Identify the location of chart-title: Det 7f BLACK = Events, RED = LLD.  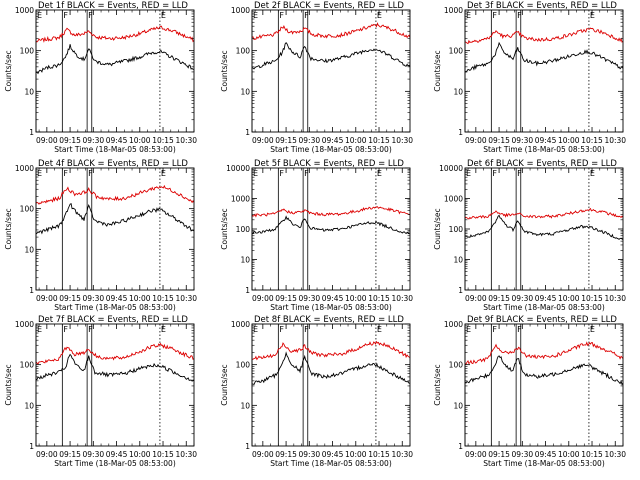
(113, 320).